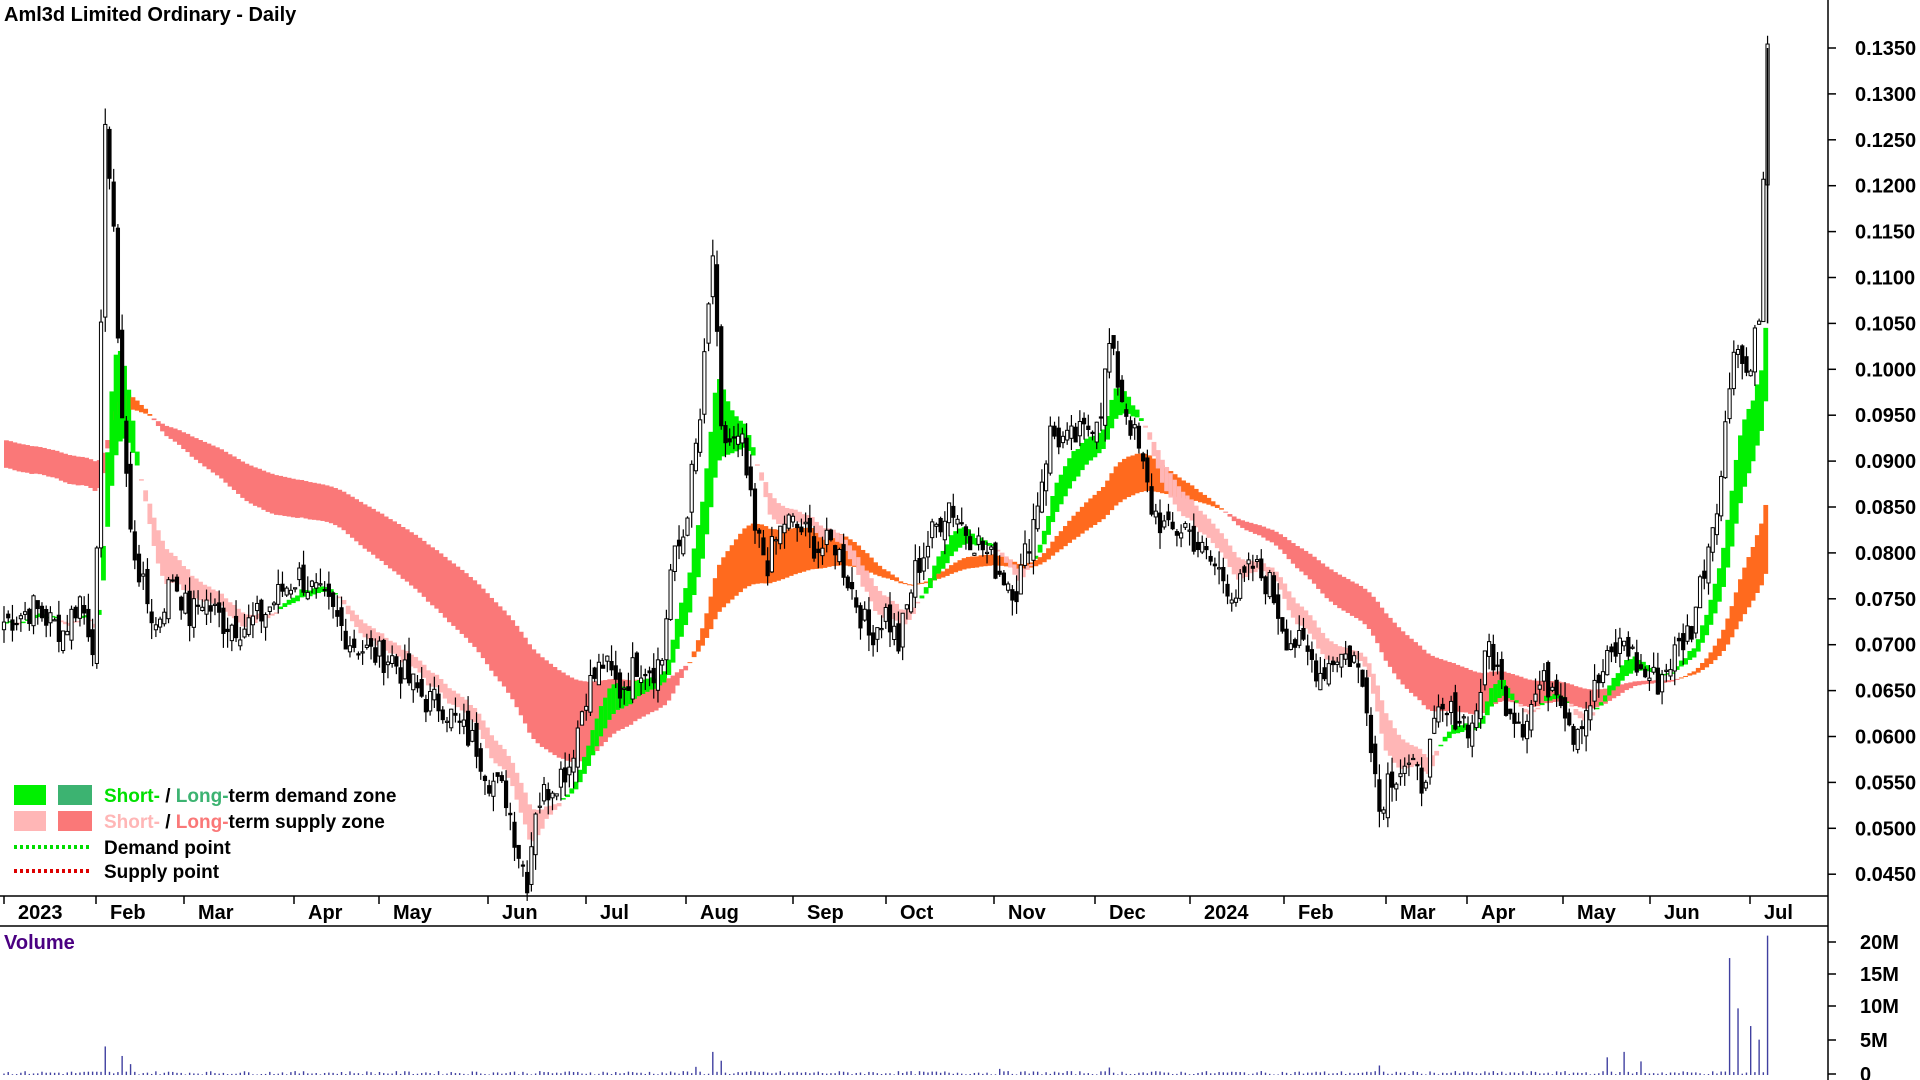  Describe the element at coordinates (1885, 416) in the screenshot. I see `price-tick-label: 0.0950` at that location.